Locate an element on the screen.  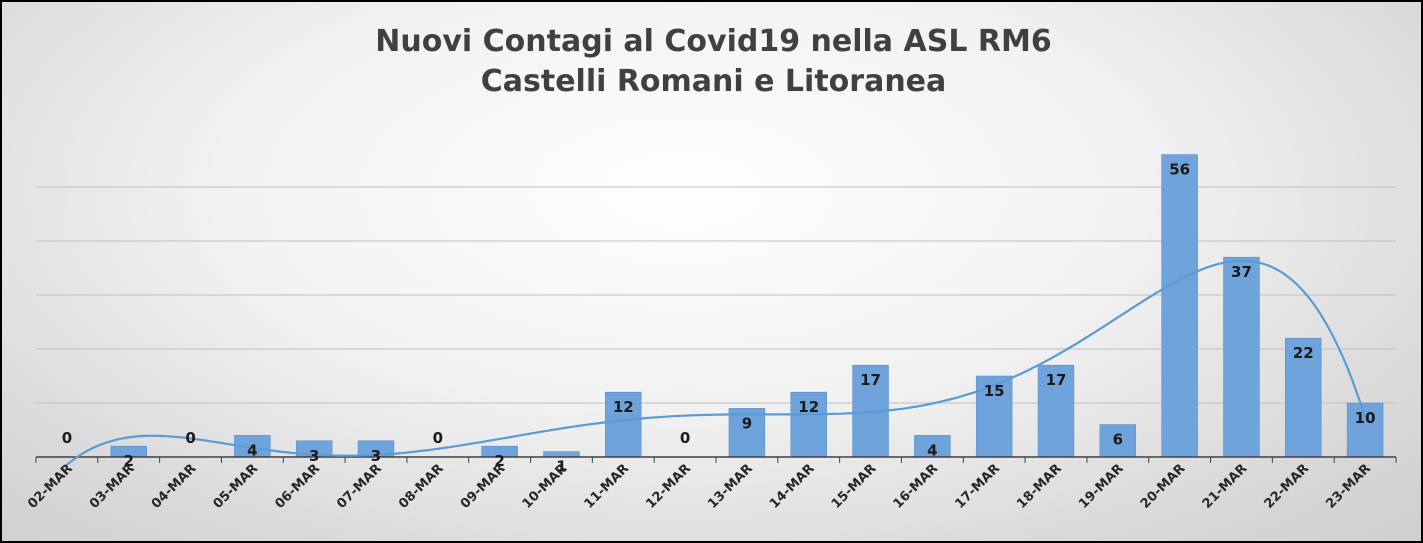
x-tick-label: 14-MAR is located at coordinates (792, 486).